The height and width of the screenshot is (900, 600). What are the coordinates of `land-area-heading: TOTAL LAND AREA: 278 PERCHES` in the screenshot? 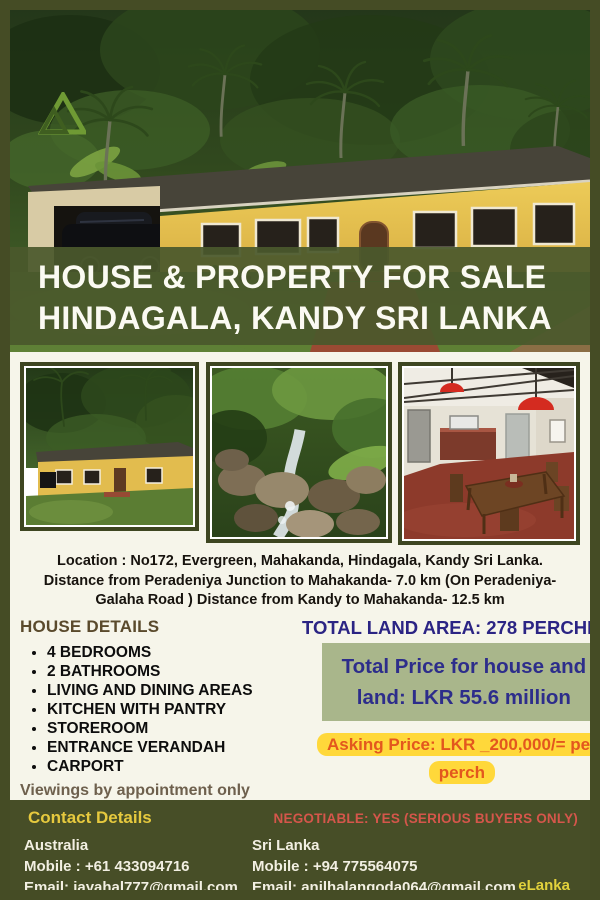 It's located at (446, 627).